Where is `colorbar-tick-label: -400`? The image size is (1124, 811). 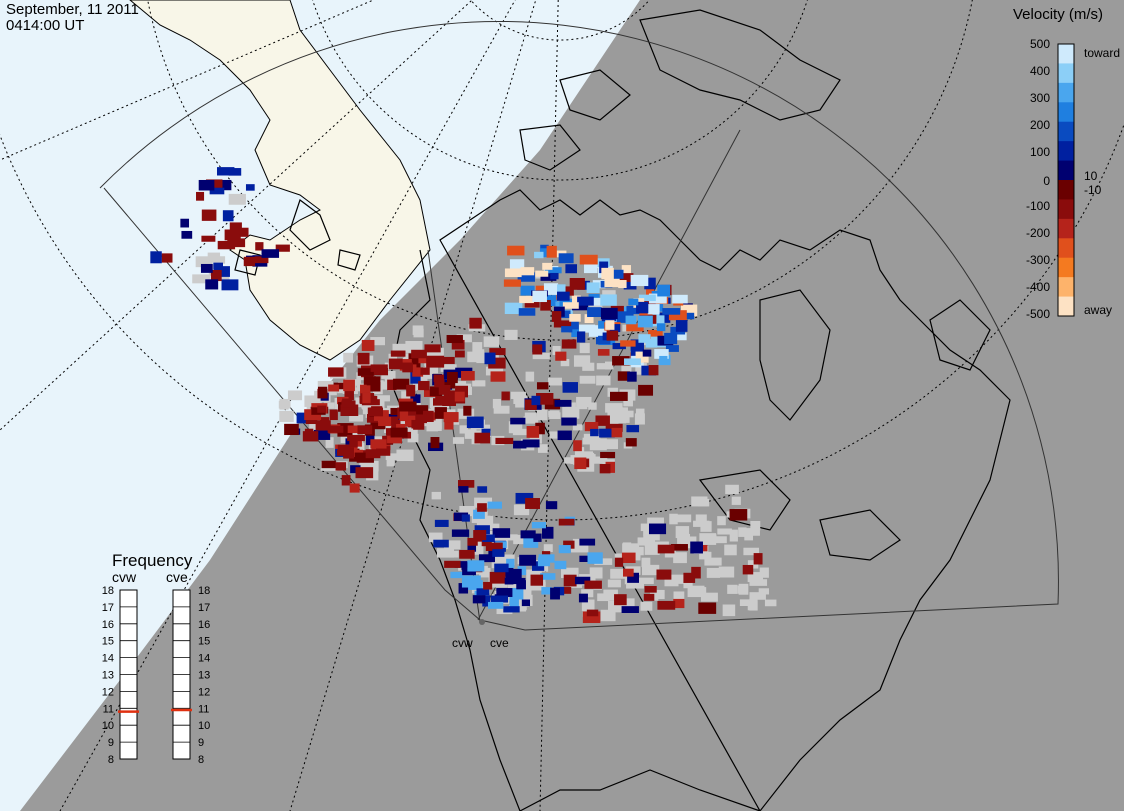 colorbar-tick-label: -400 is located at coordinates (1038, 287).